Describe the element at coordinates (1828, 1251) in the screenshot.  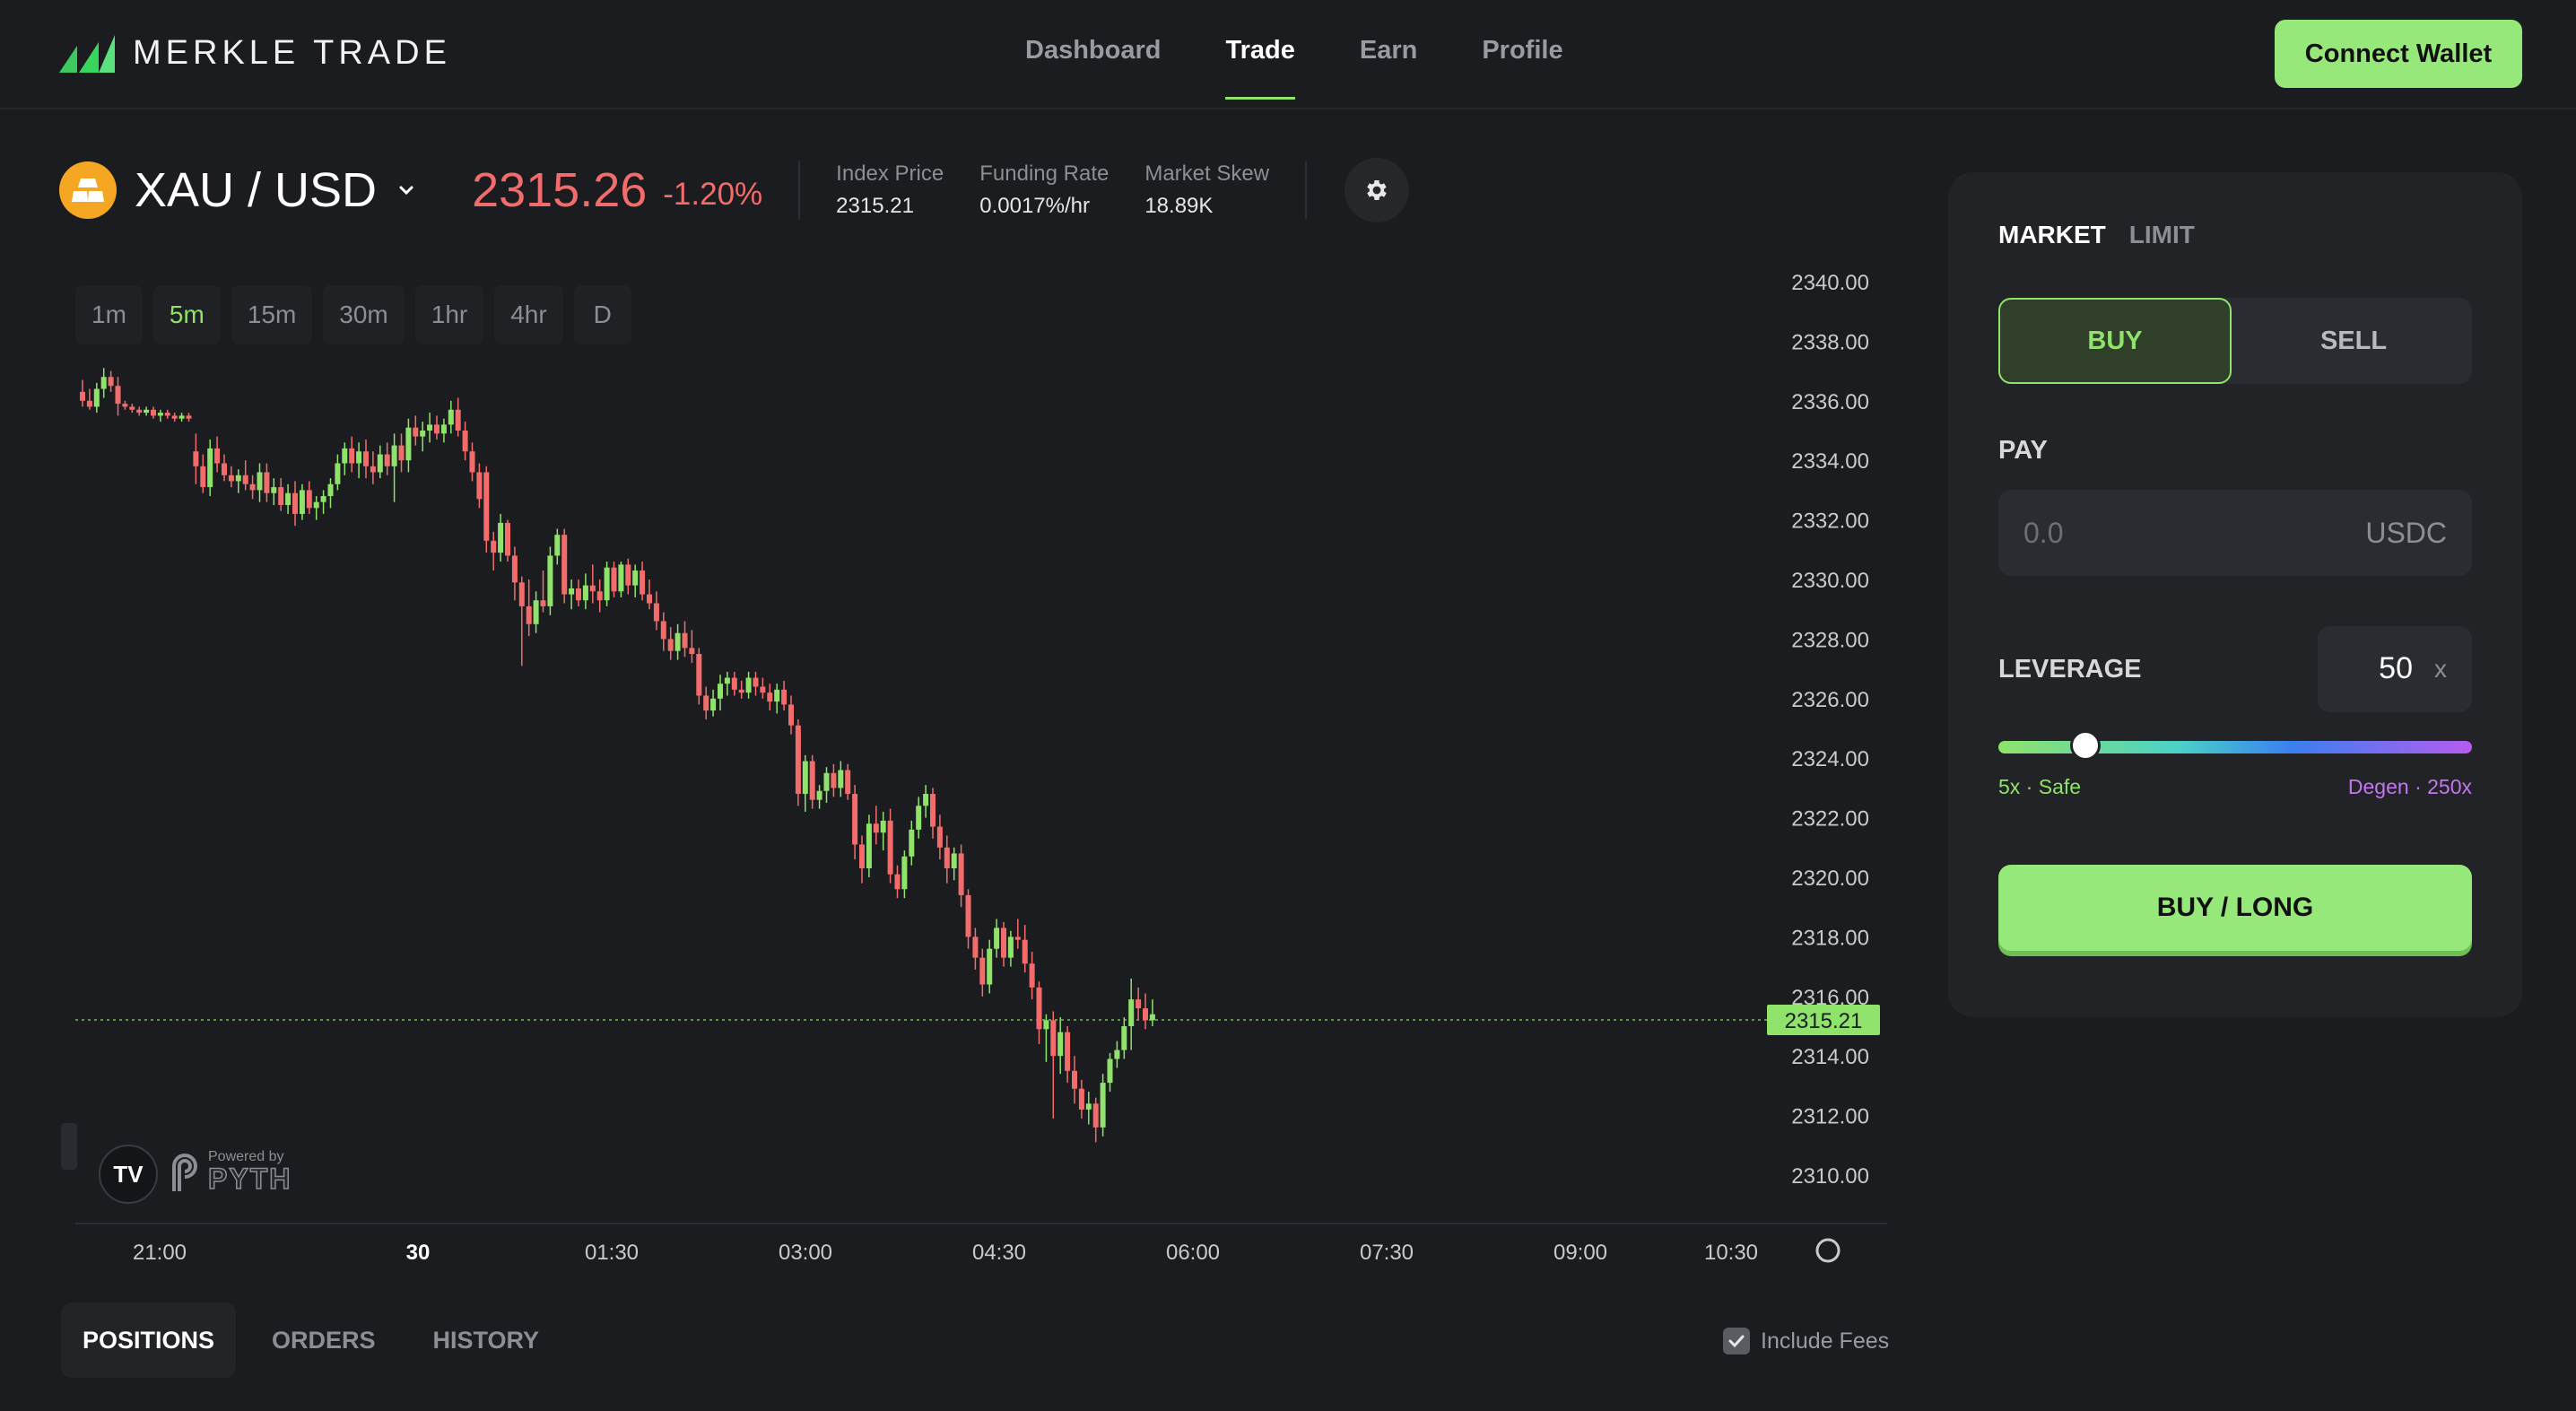
I see `chart-settings-icon` at that location.